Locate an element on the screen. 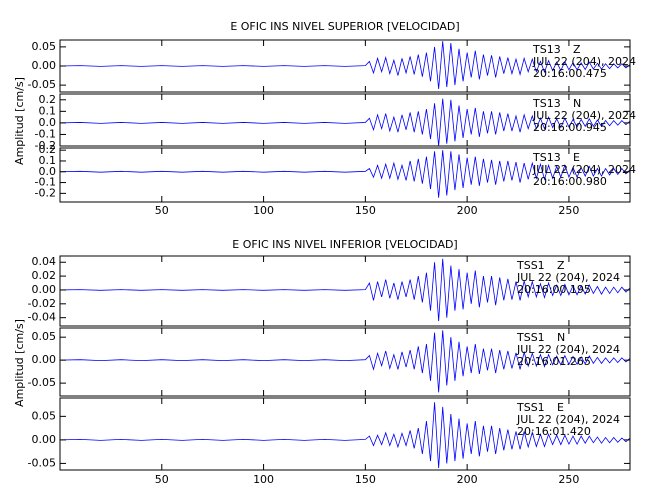 The image size is (650, 500). time-label: 20:16:01.420 is located at coordinates (554, 431).